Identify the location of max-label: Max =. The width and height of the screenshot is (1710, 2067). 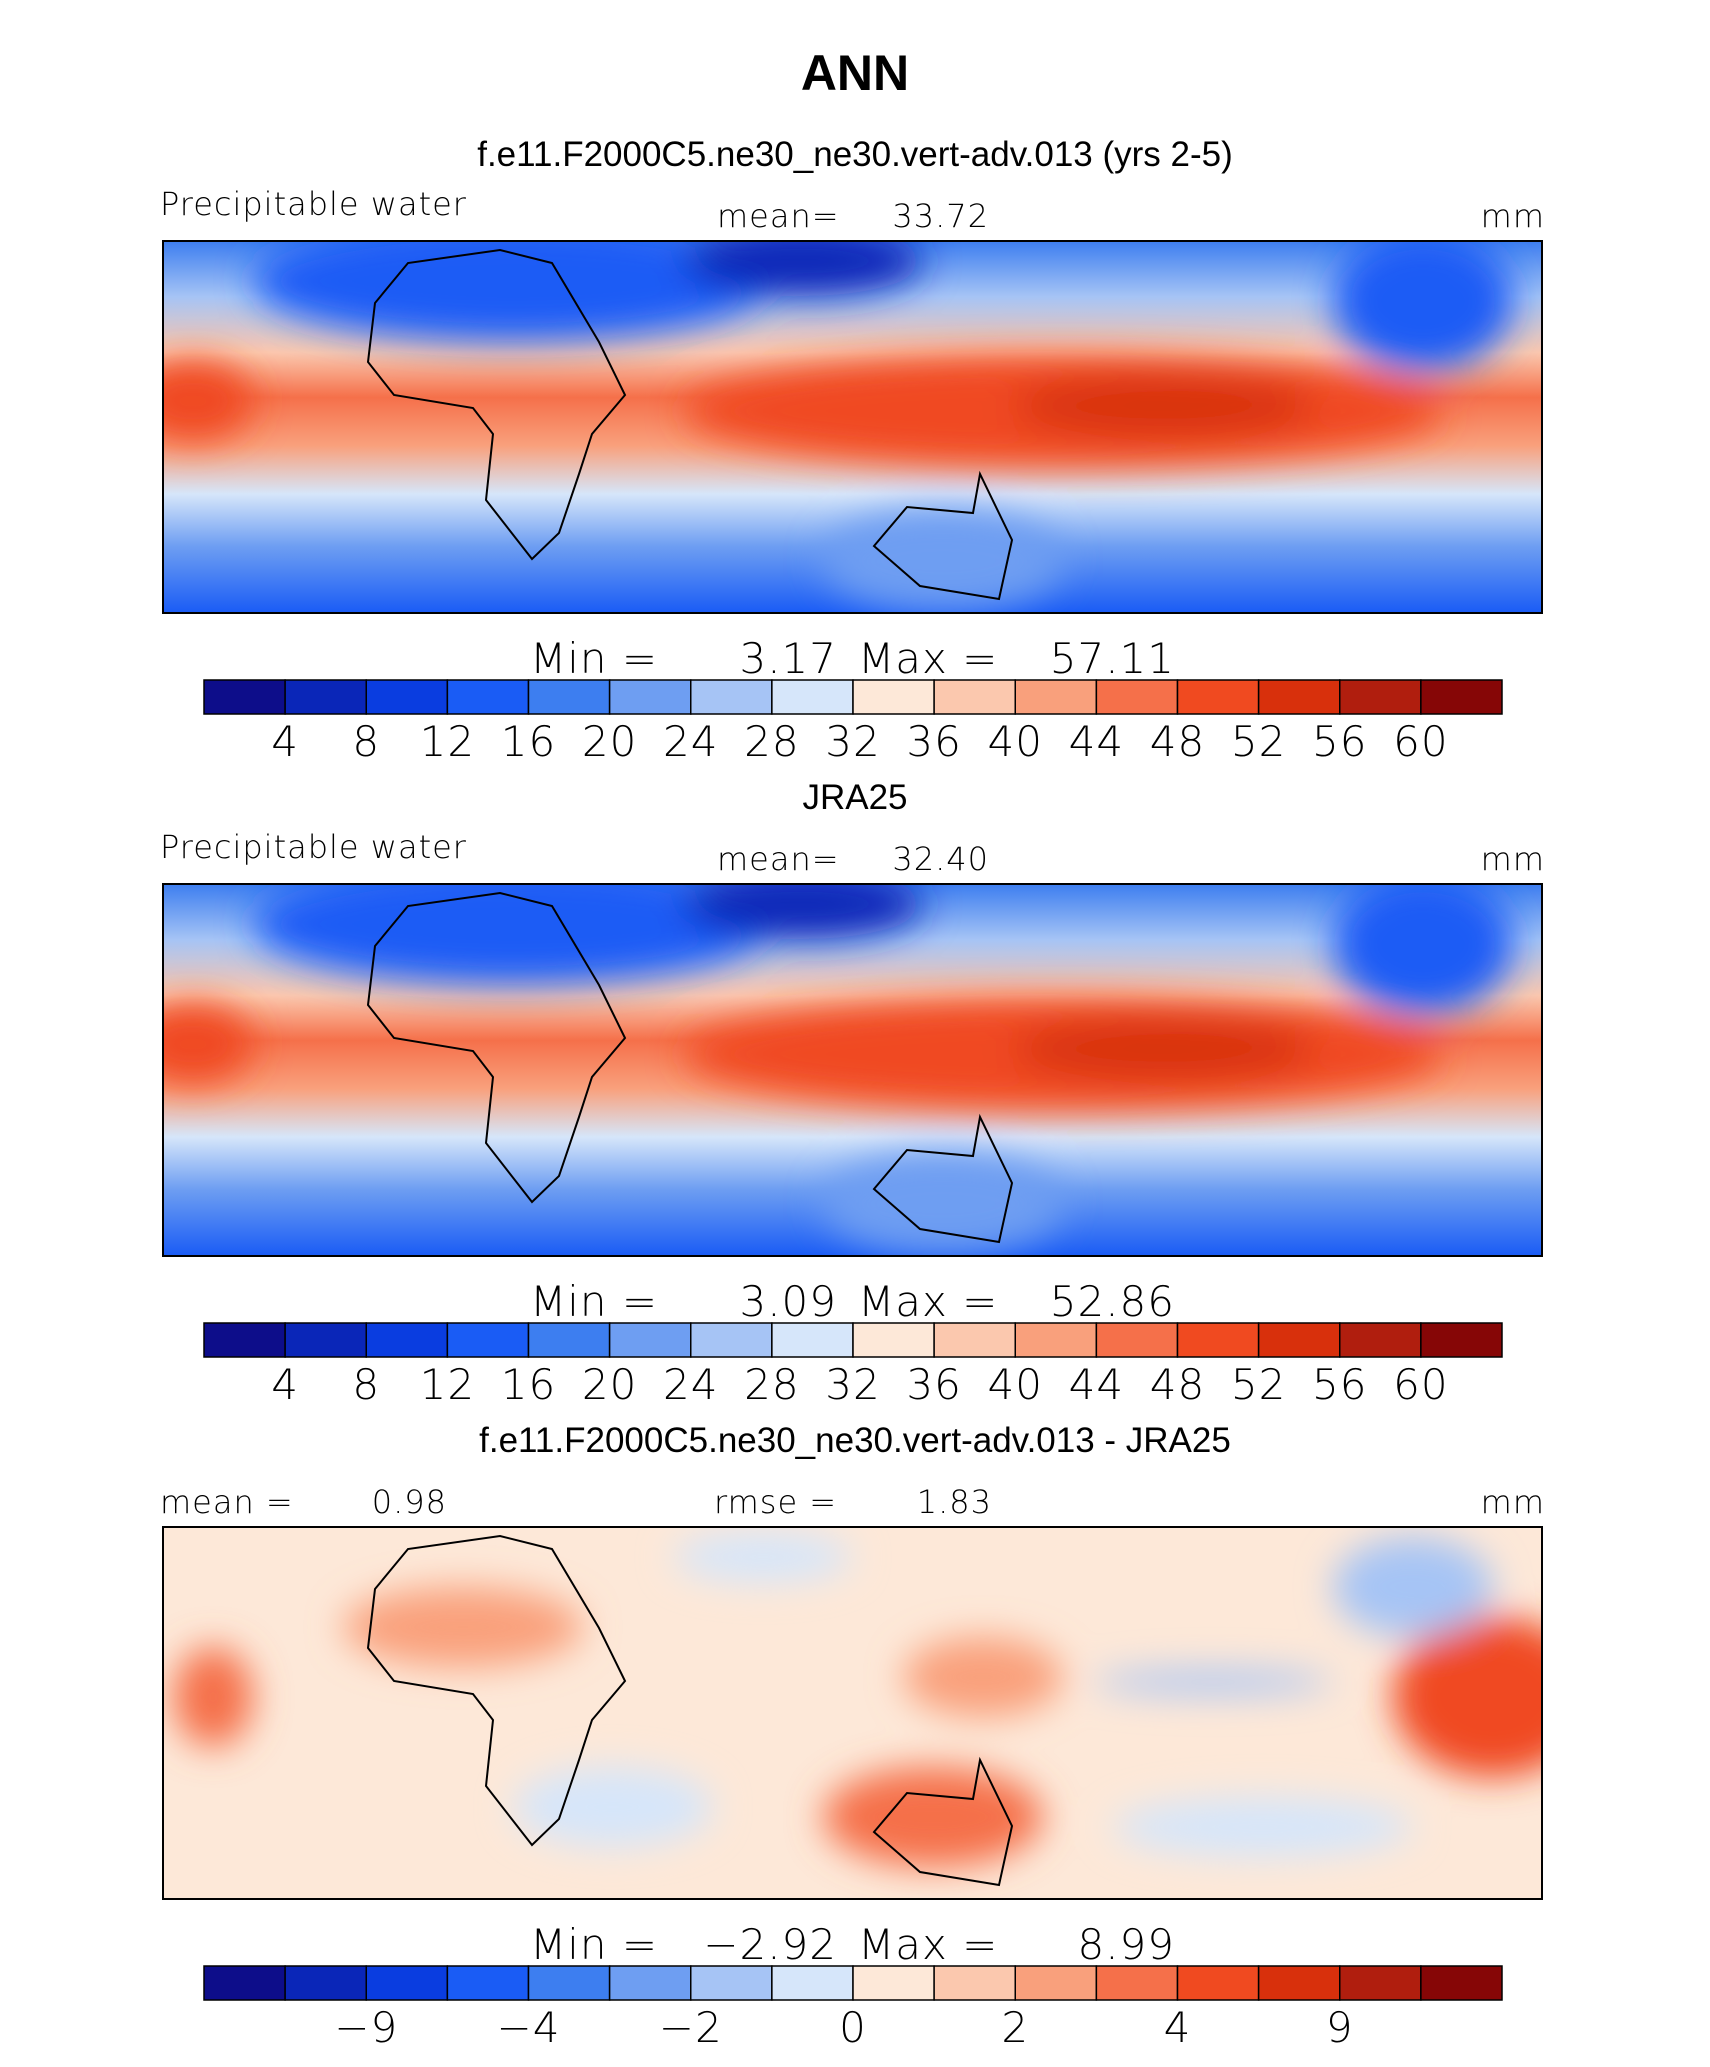
(928, 1944).